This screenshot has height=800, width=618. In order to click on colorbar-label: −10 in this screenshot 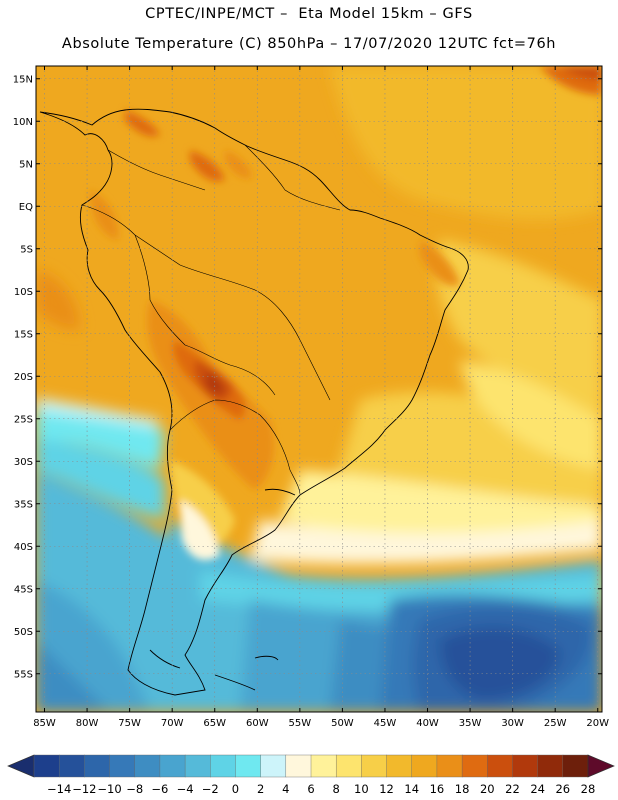, I will do `click(109, 789)`.